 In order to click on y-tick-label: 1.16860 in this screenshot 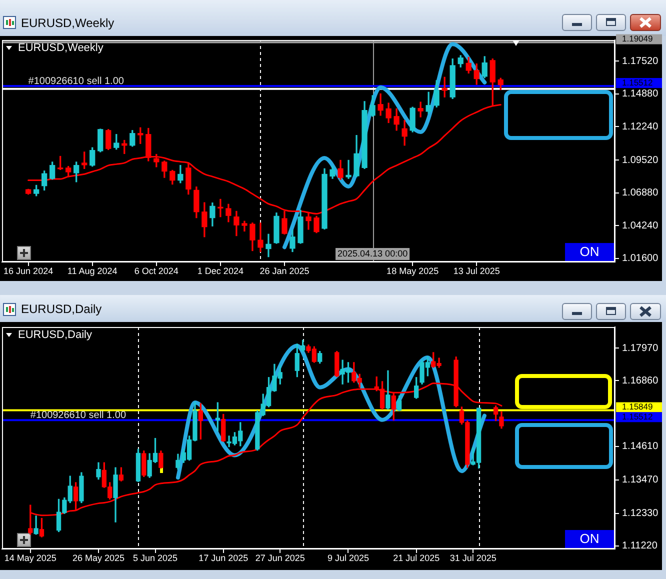, I will do `click(640, 380)`.